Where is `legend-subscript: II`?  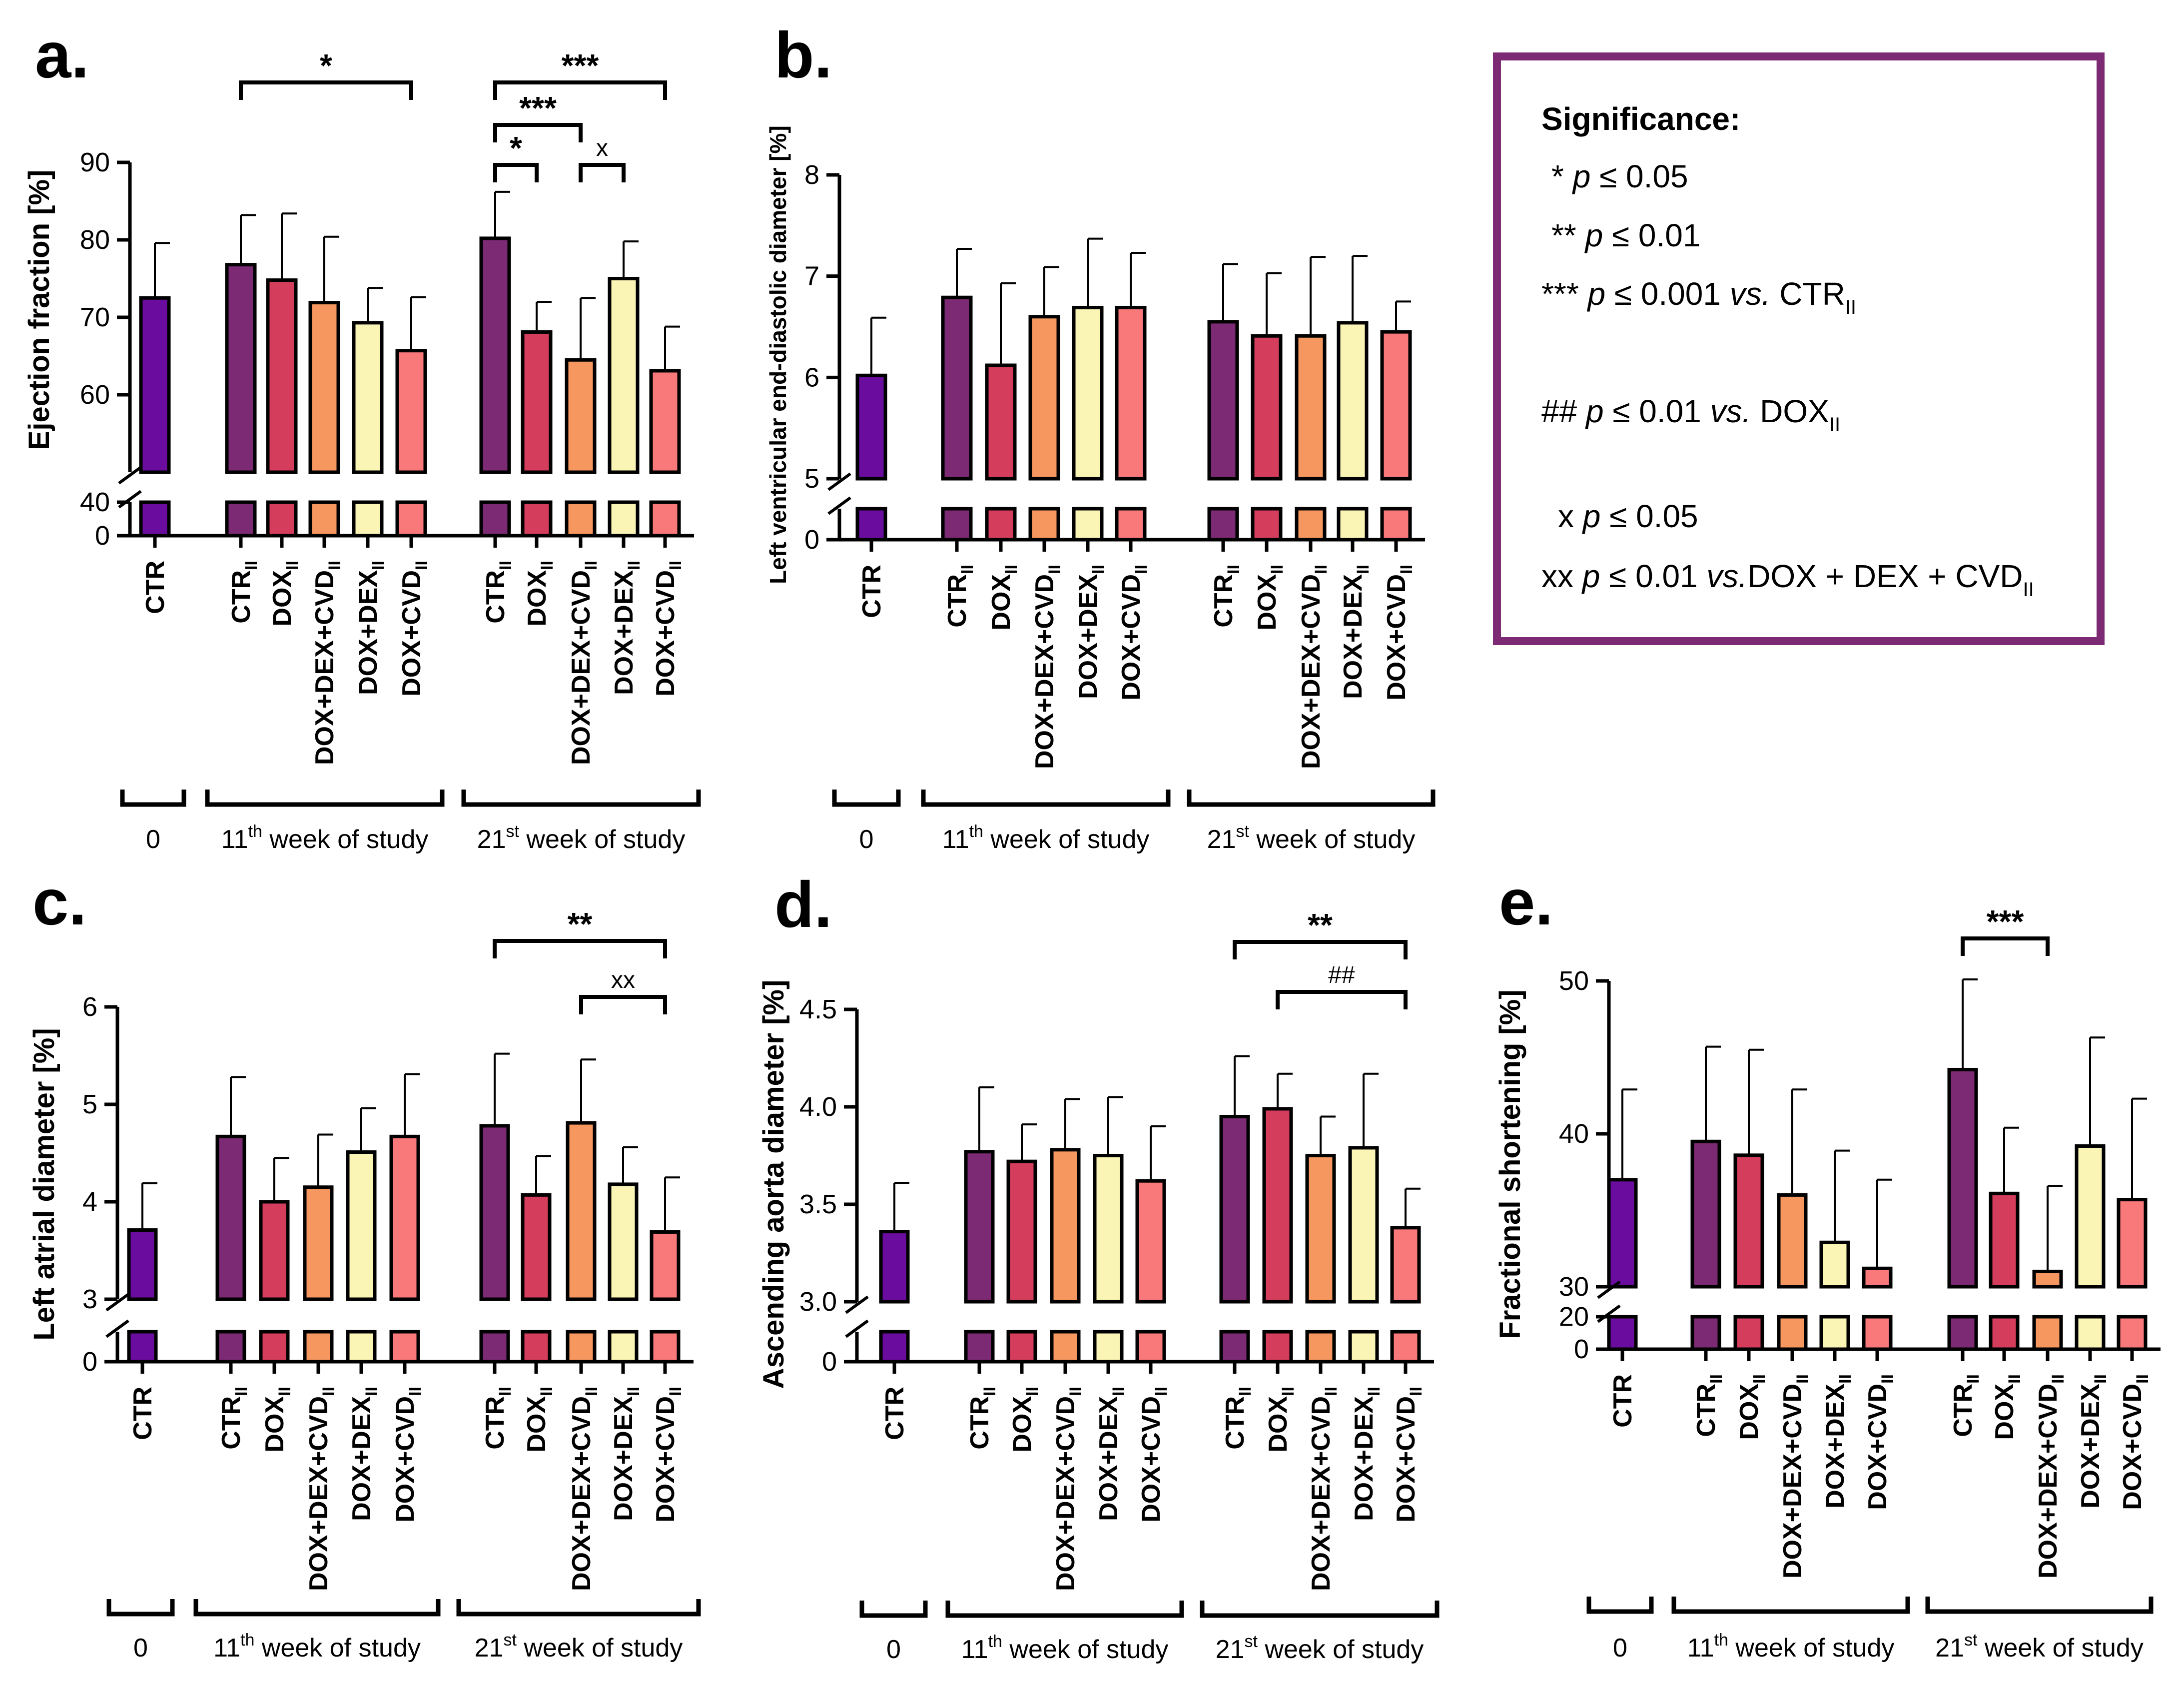
legend-subscript: II is located at coordinates (2028, 590).